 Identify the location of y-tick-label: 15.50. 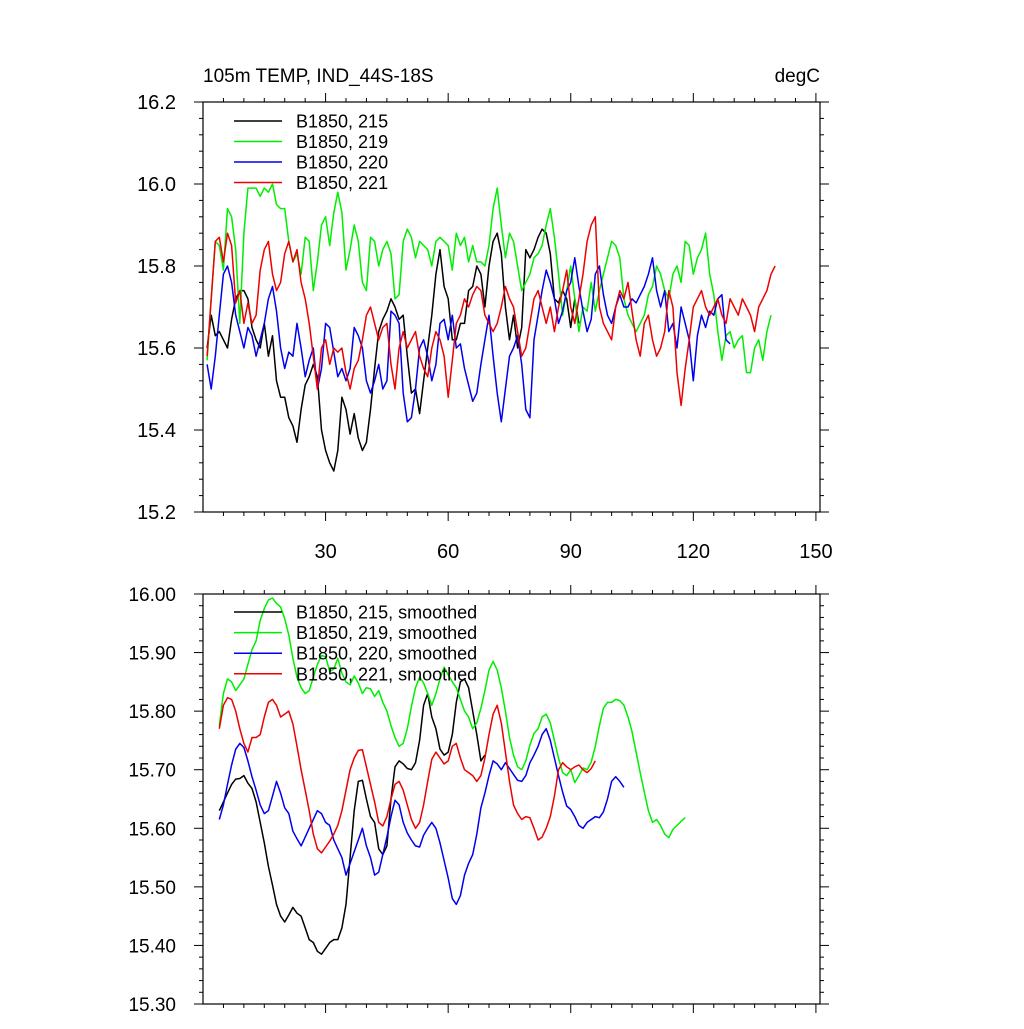
(152, 888).